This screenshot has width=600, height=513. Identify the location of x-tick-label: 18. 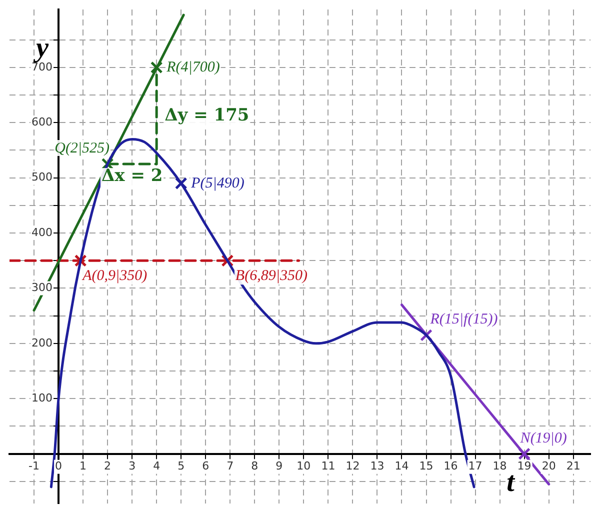
(499, 466).